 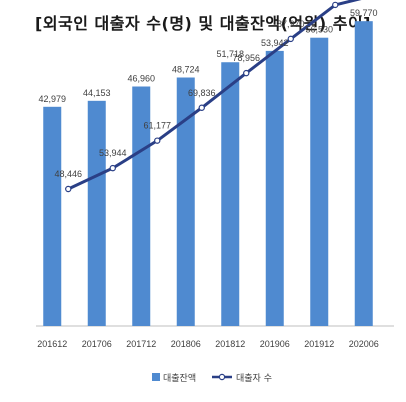 What do you see at coordinates (141, 79) in the screenshot?
I see `bar-label-201712: 46,960` at bounding box center [141, 79].